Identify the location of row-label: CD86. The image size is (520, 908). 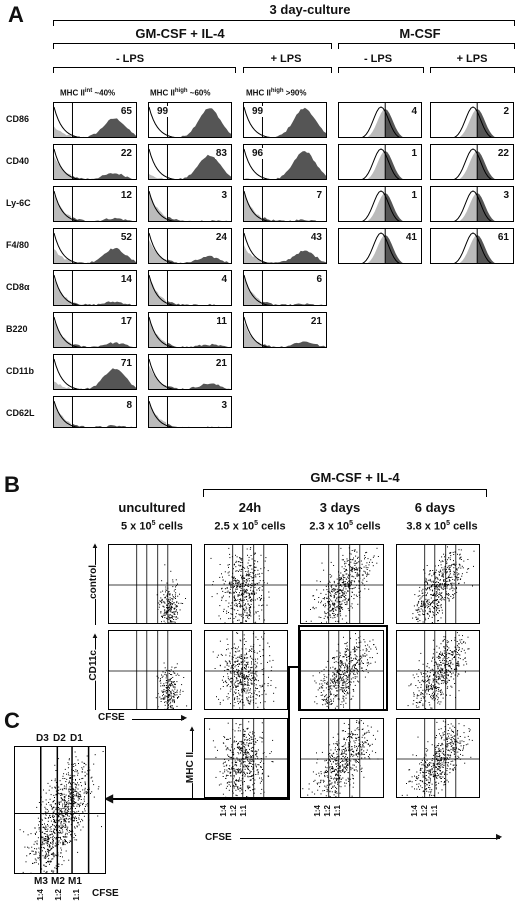
(18, 119).